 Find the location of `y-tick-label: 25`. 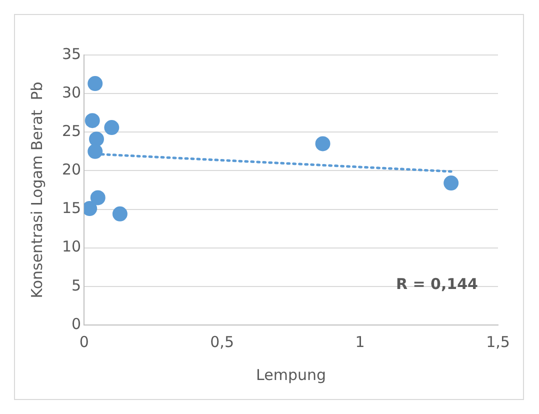

y-tick-label: 25 is located at coordinates (72, 131).